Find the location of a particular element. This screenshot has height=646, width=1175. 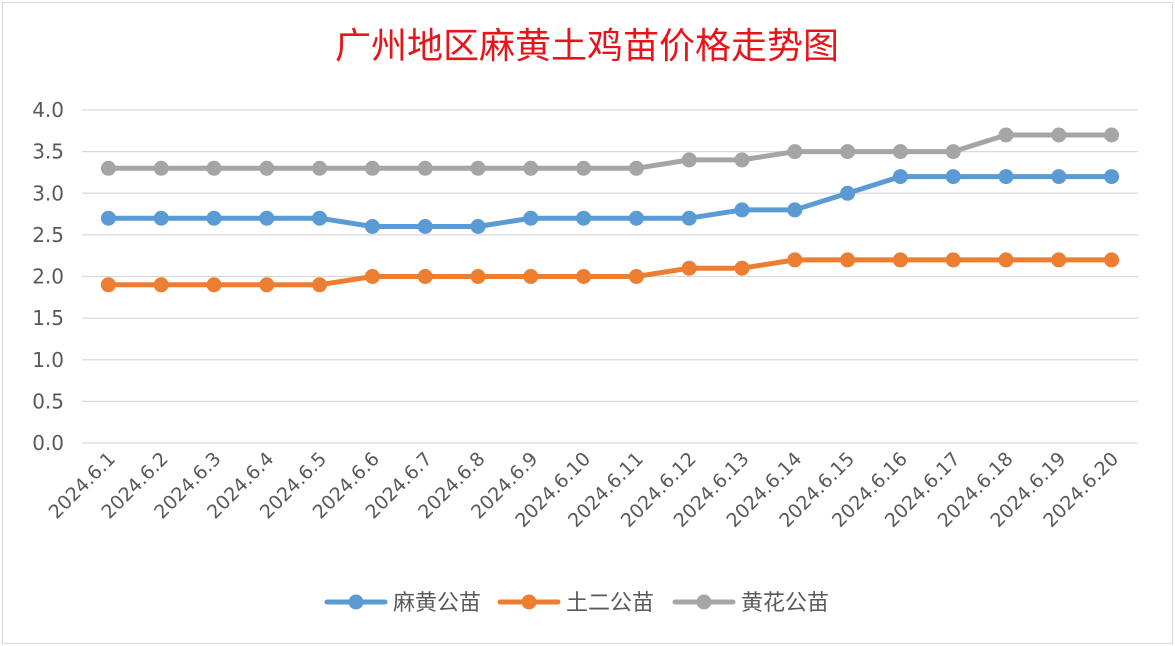

legend-label: 麻黄公苗 is located at coordinates (437, 603).